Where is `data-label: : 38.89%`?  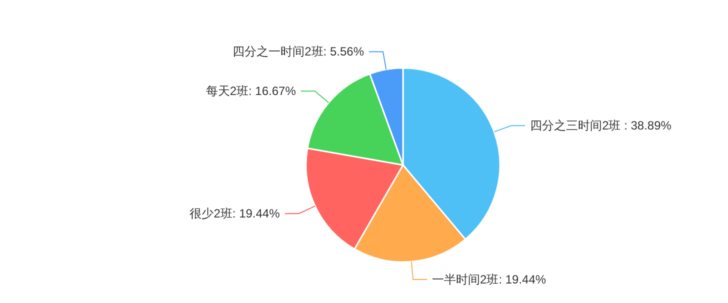 data-label: : 38.89% is located at coordinates (646, 125).